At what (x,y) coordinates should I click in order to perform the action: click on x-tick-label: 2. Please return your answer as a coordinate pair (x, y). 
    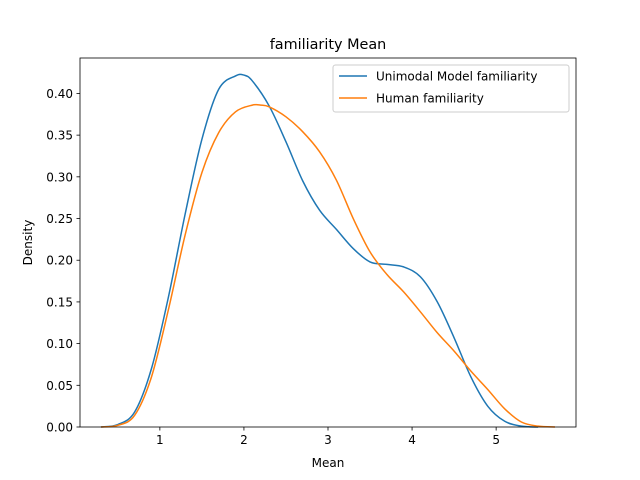
    Looking at the image, I should click on (244, 440).